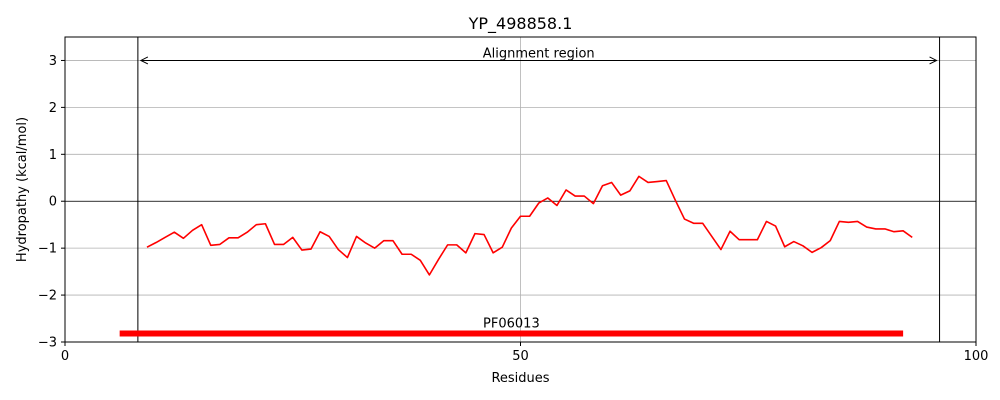 This screenshot has height=400, width=1000. Describe the element at coordinates (520, 24) in the screenshot. I see `chart-title: YP_498858.1` at that location.